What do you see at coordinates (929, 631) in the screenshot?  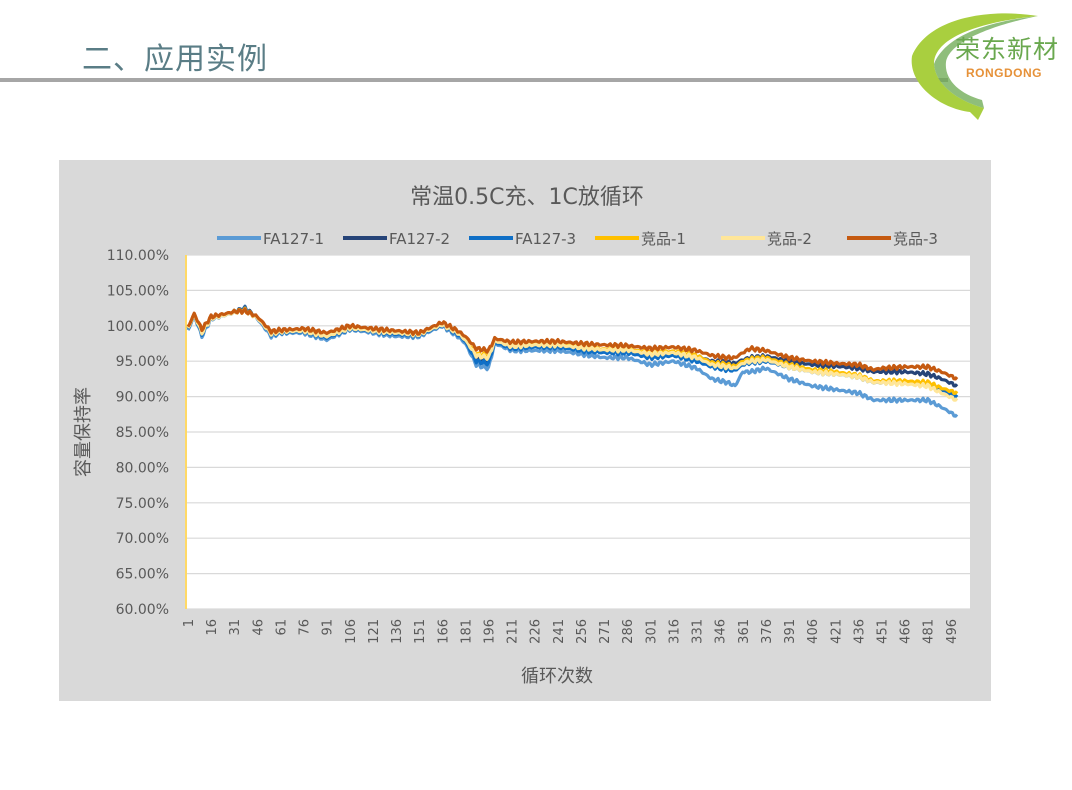 I see `x-tick-label: 481` at bounding box center [929, 631].